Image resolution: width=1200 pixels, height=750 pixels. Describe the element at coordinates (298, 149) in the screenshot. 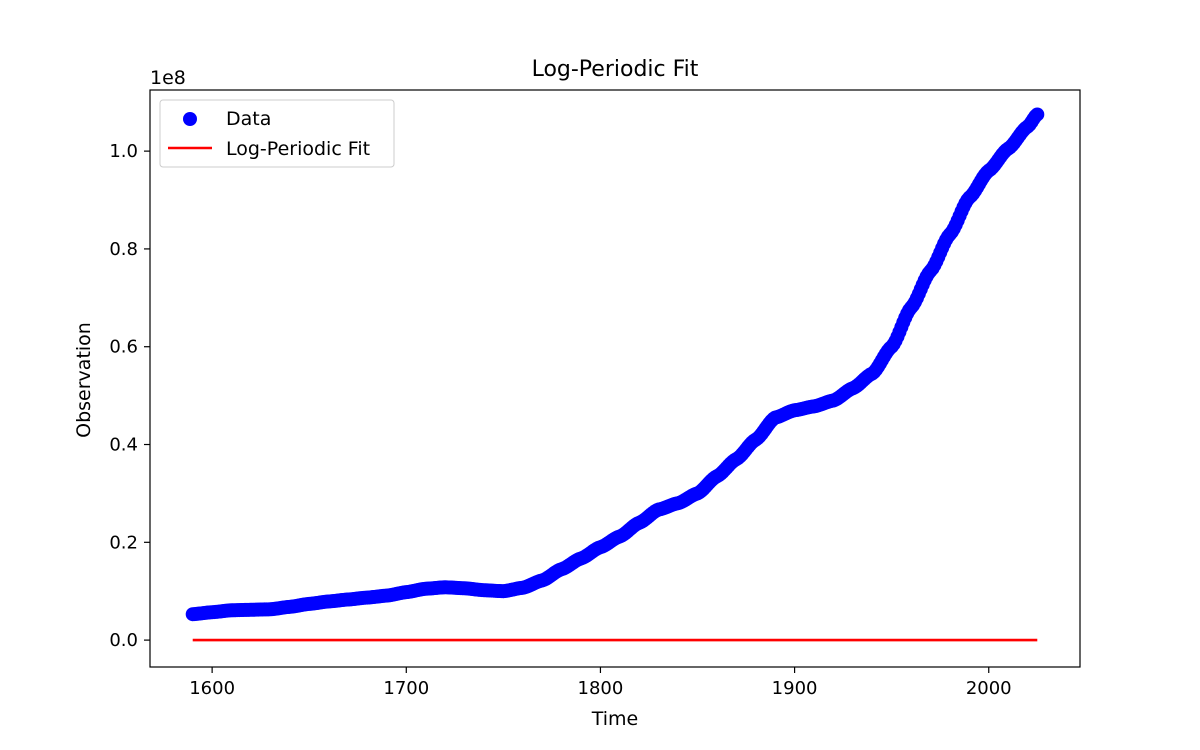

I see `legend-fit-label: Log-Periodic Fit` at that location.